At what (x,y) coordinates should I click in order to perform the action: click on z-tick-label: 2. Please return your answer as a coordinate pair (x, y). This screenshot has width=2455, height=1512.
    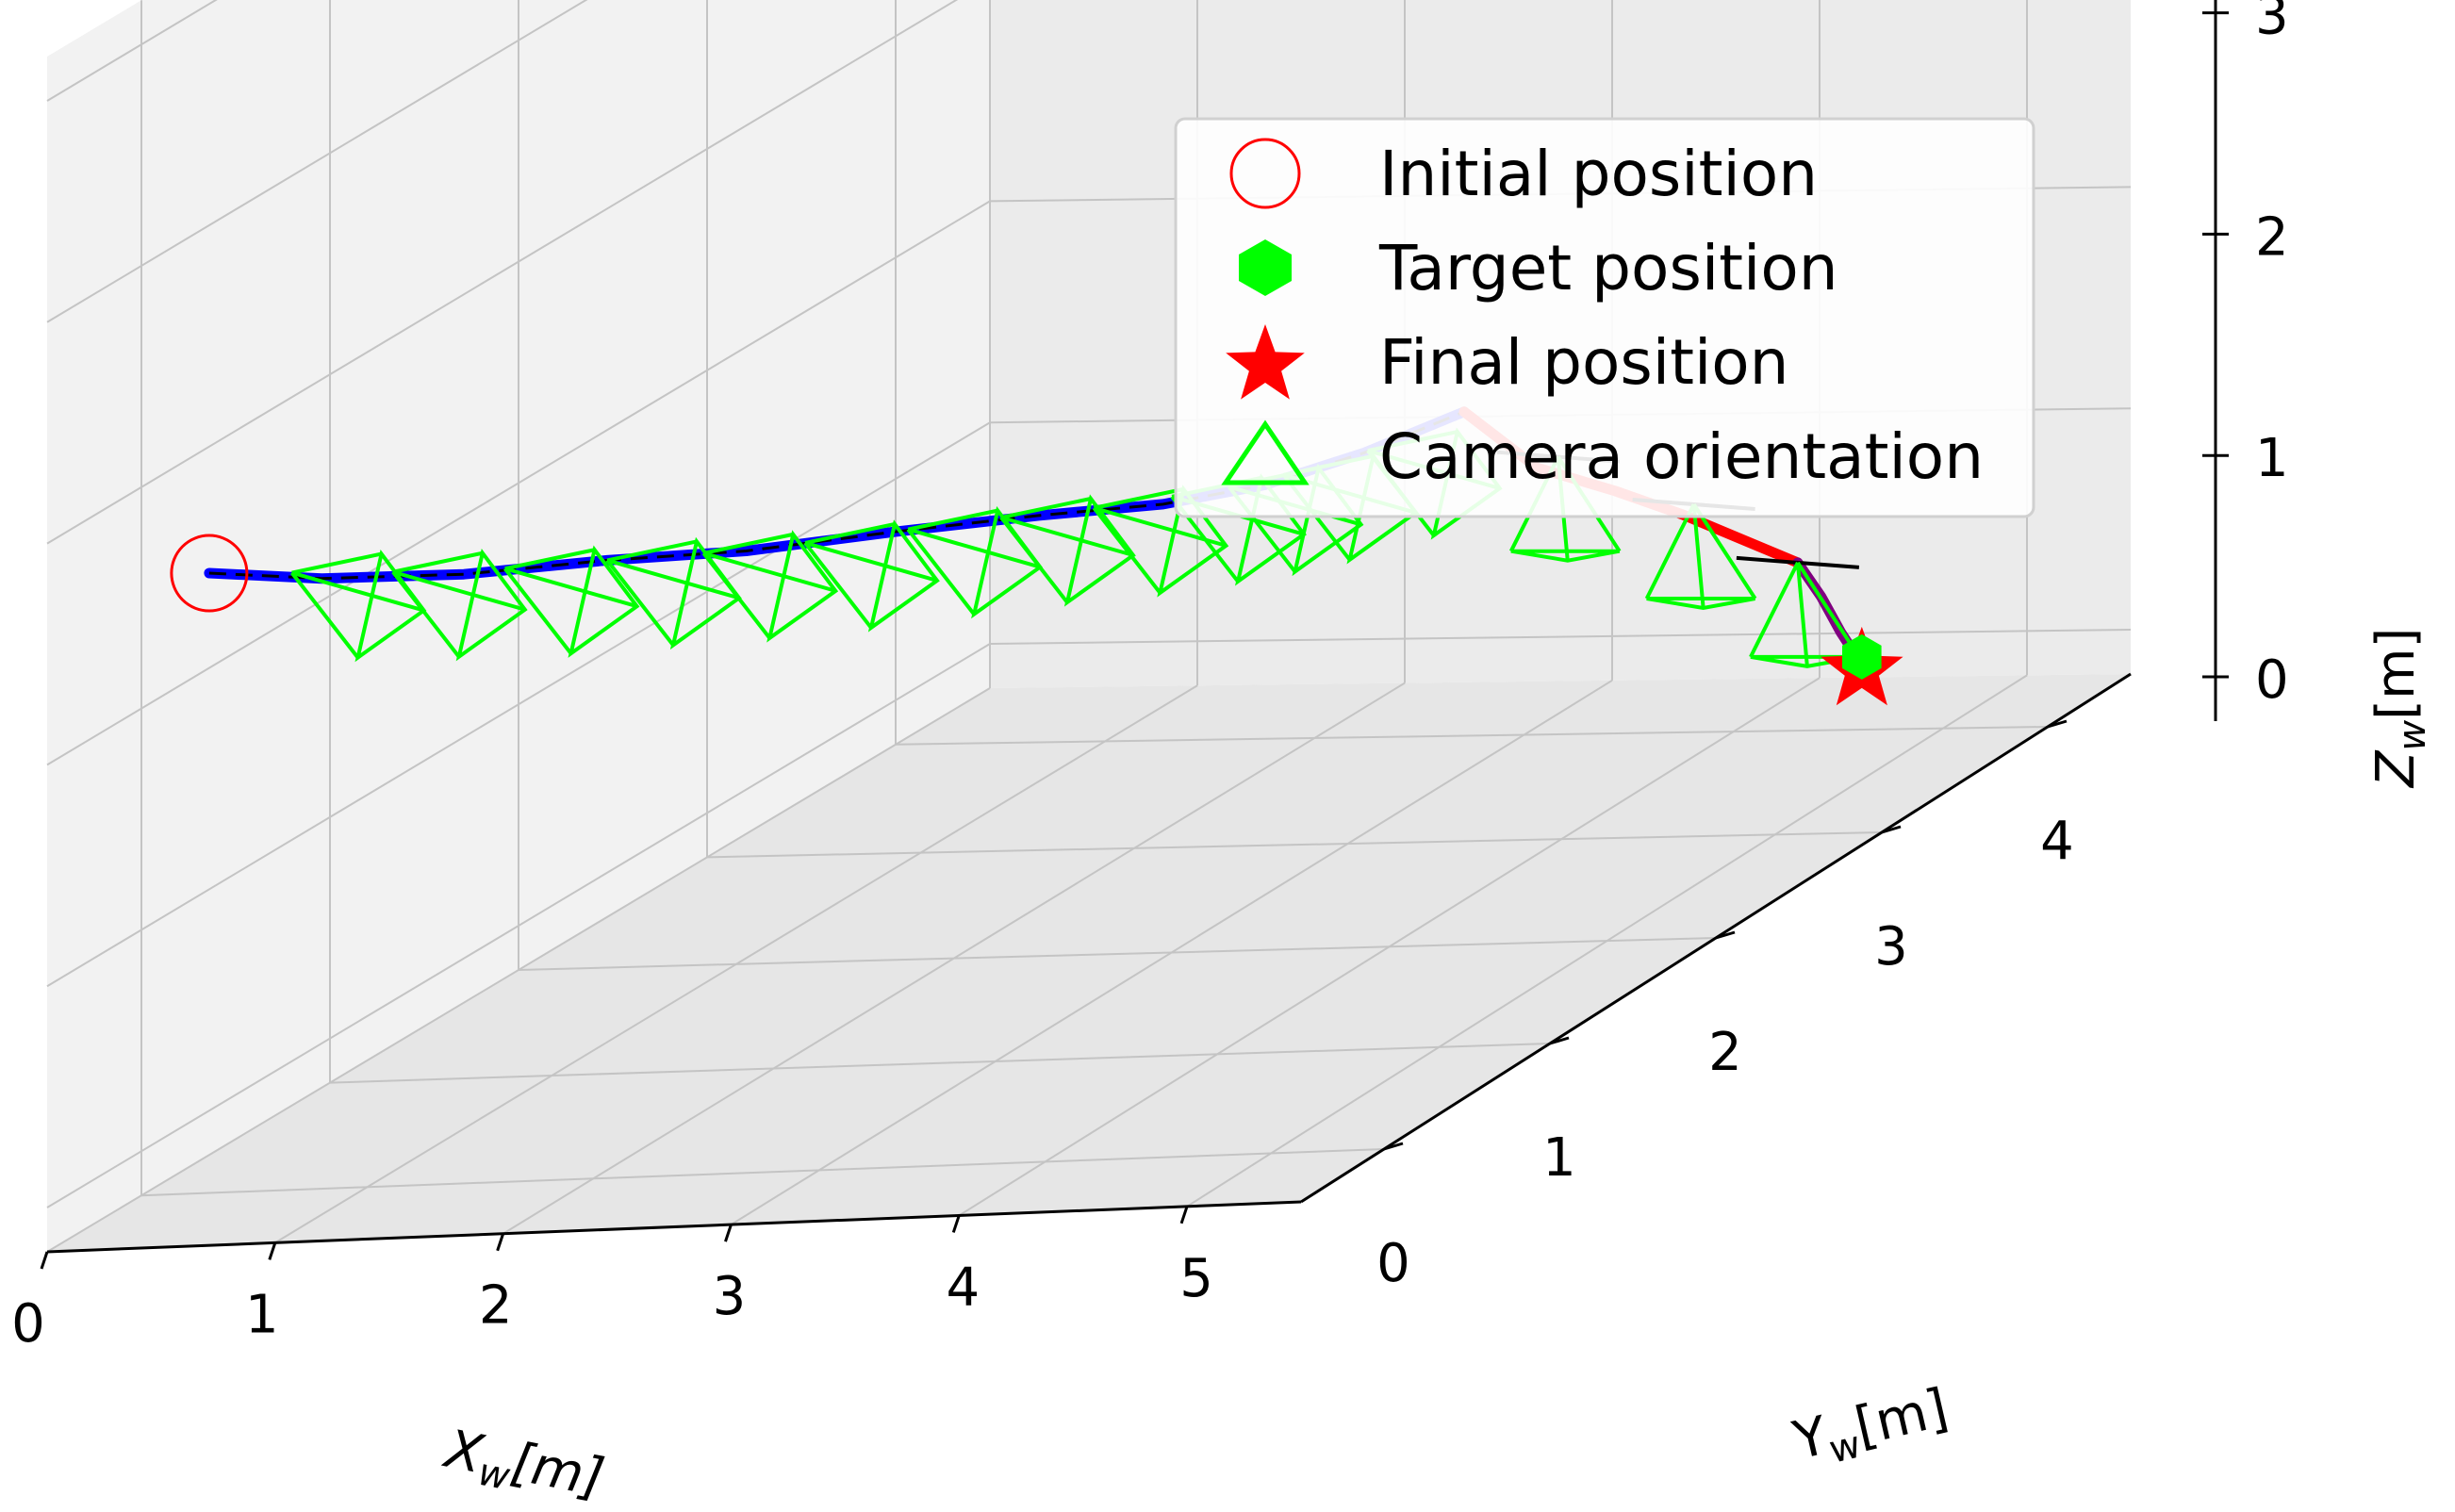
    Looking at the image, I should click on (2272, 237).